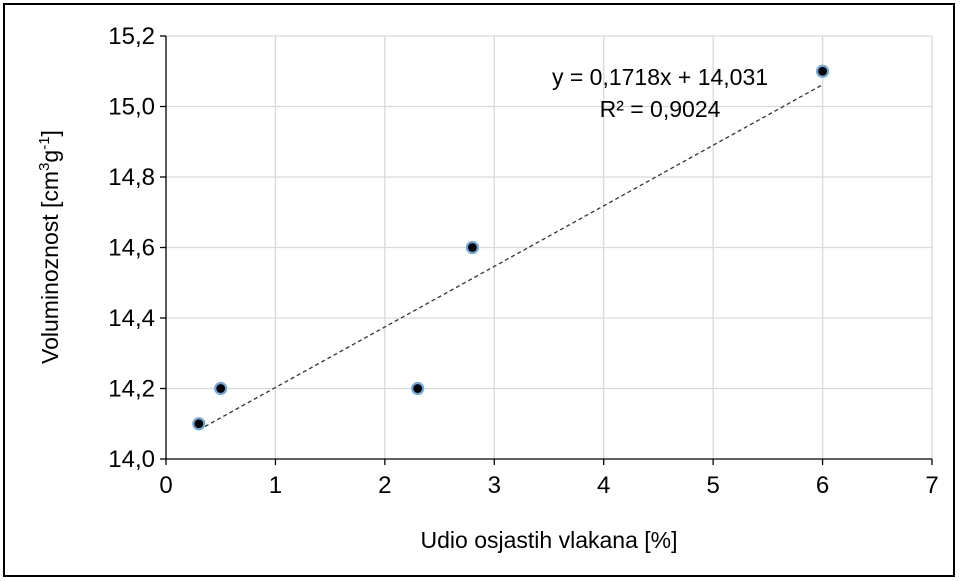  What do you see at coordinates (50, 133) in the screenshot?
I see `y-axis-title-end: ]` at bounding box center [50, 133].